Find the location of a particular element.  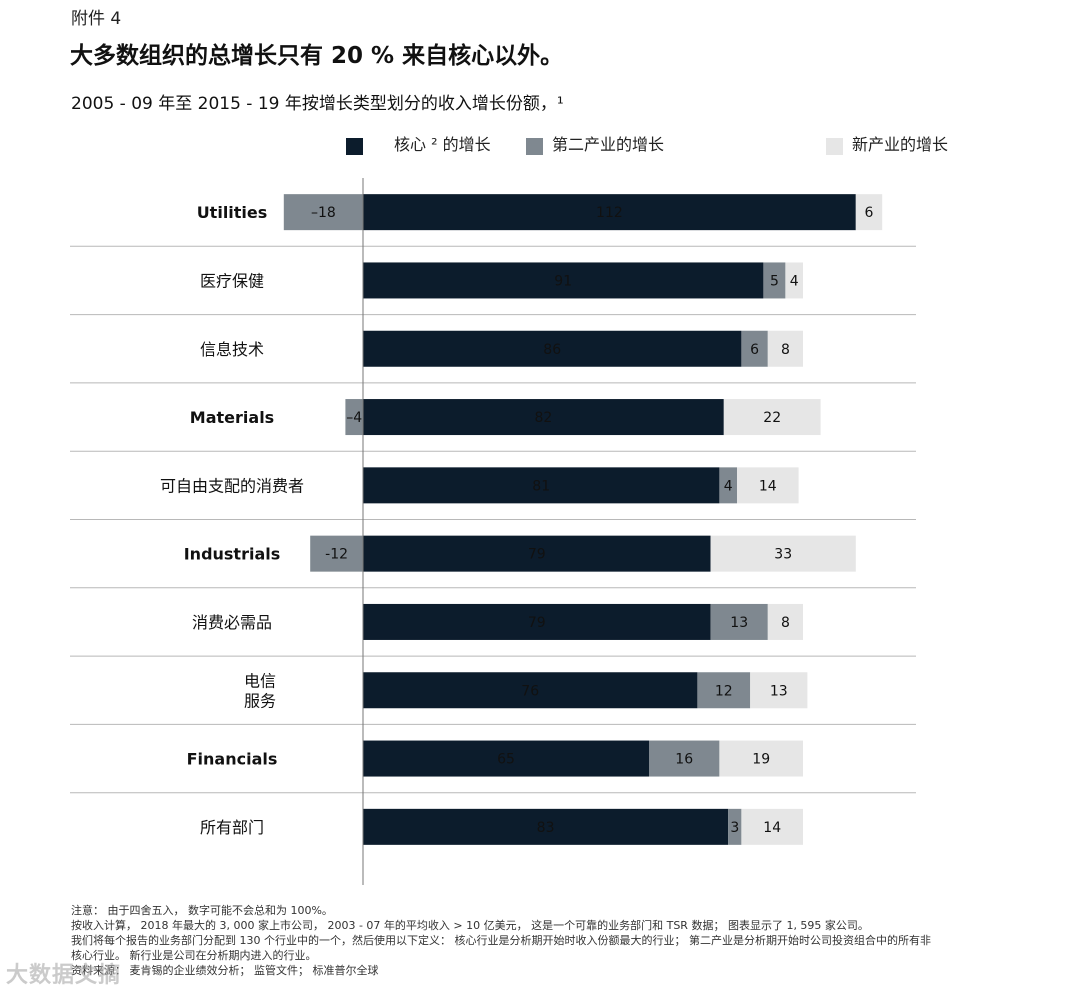

data-label-new: 4 is located at coordinates (794, 281).